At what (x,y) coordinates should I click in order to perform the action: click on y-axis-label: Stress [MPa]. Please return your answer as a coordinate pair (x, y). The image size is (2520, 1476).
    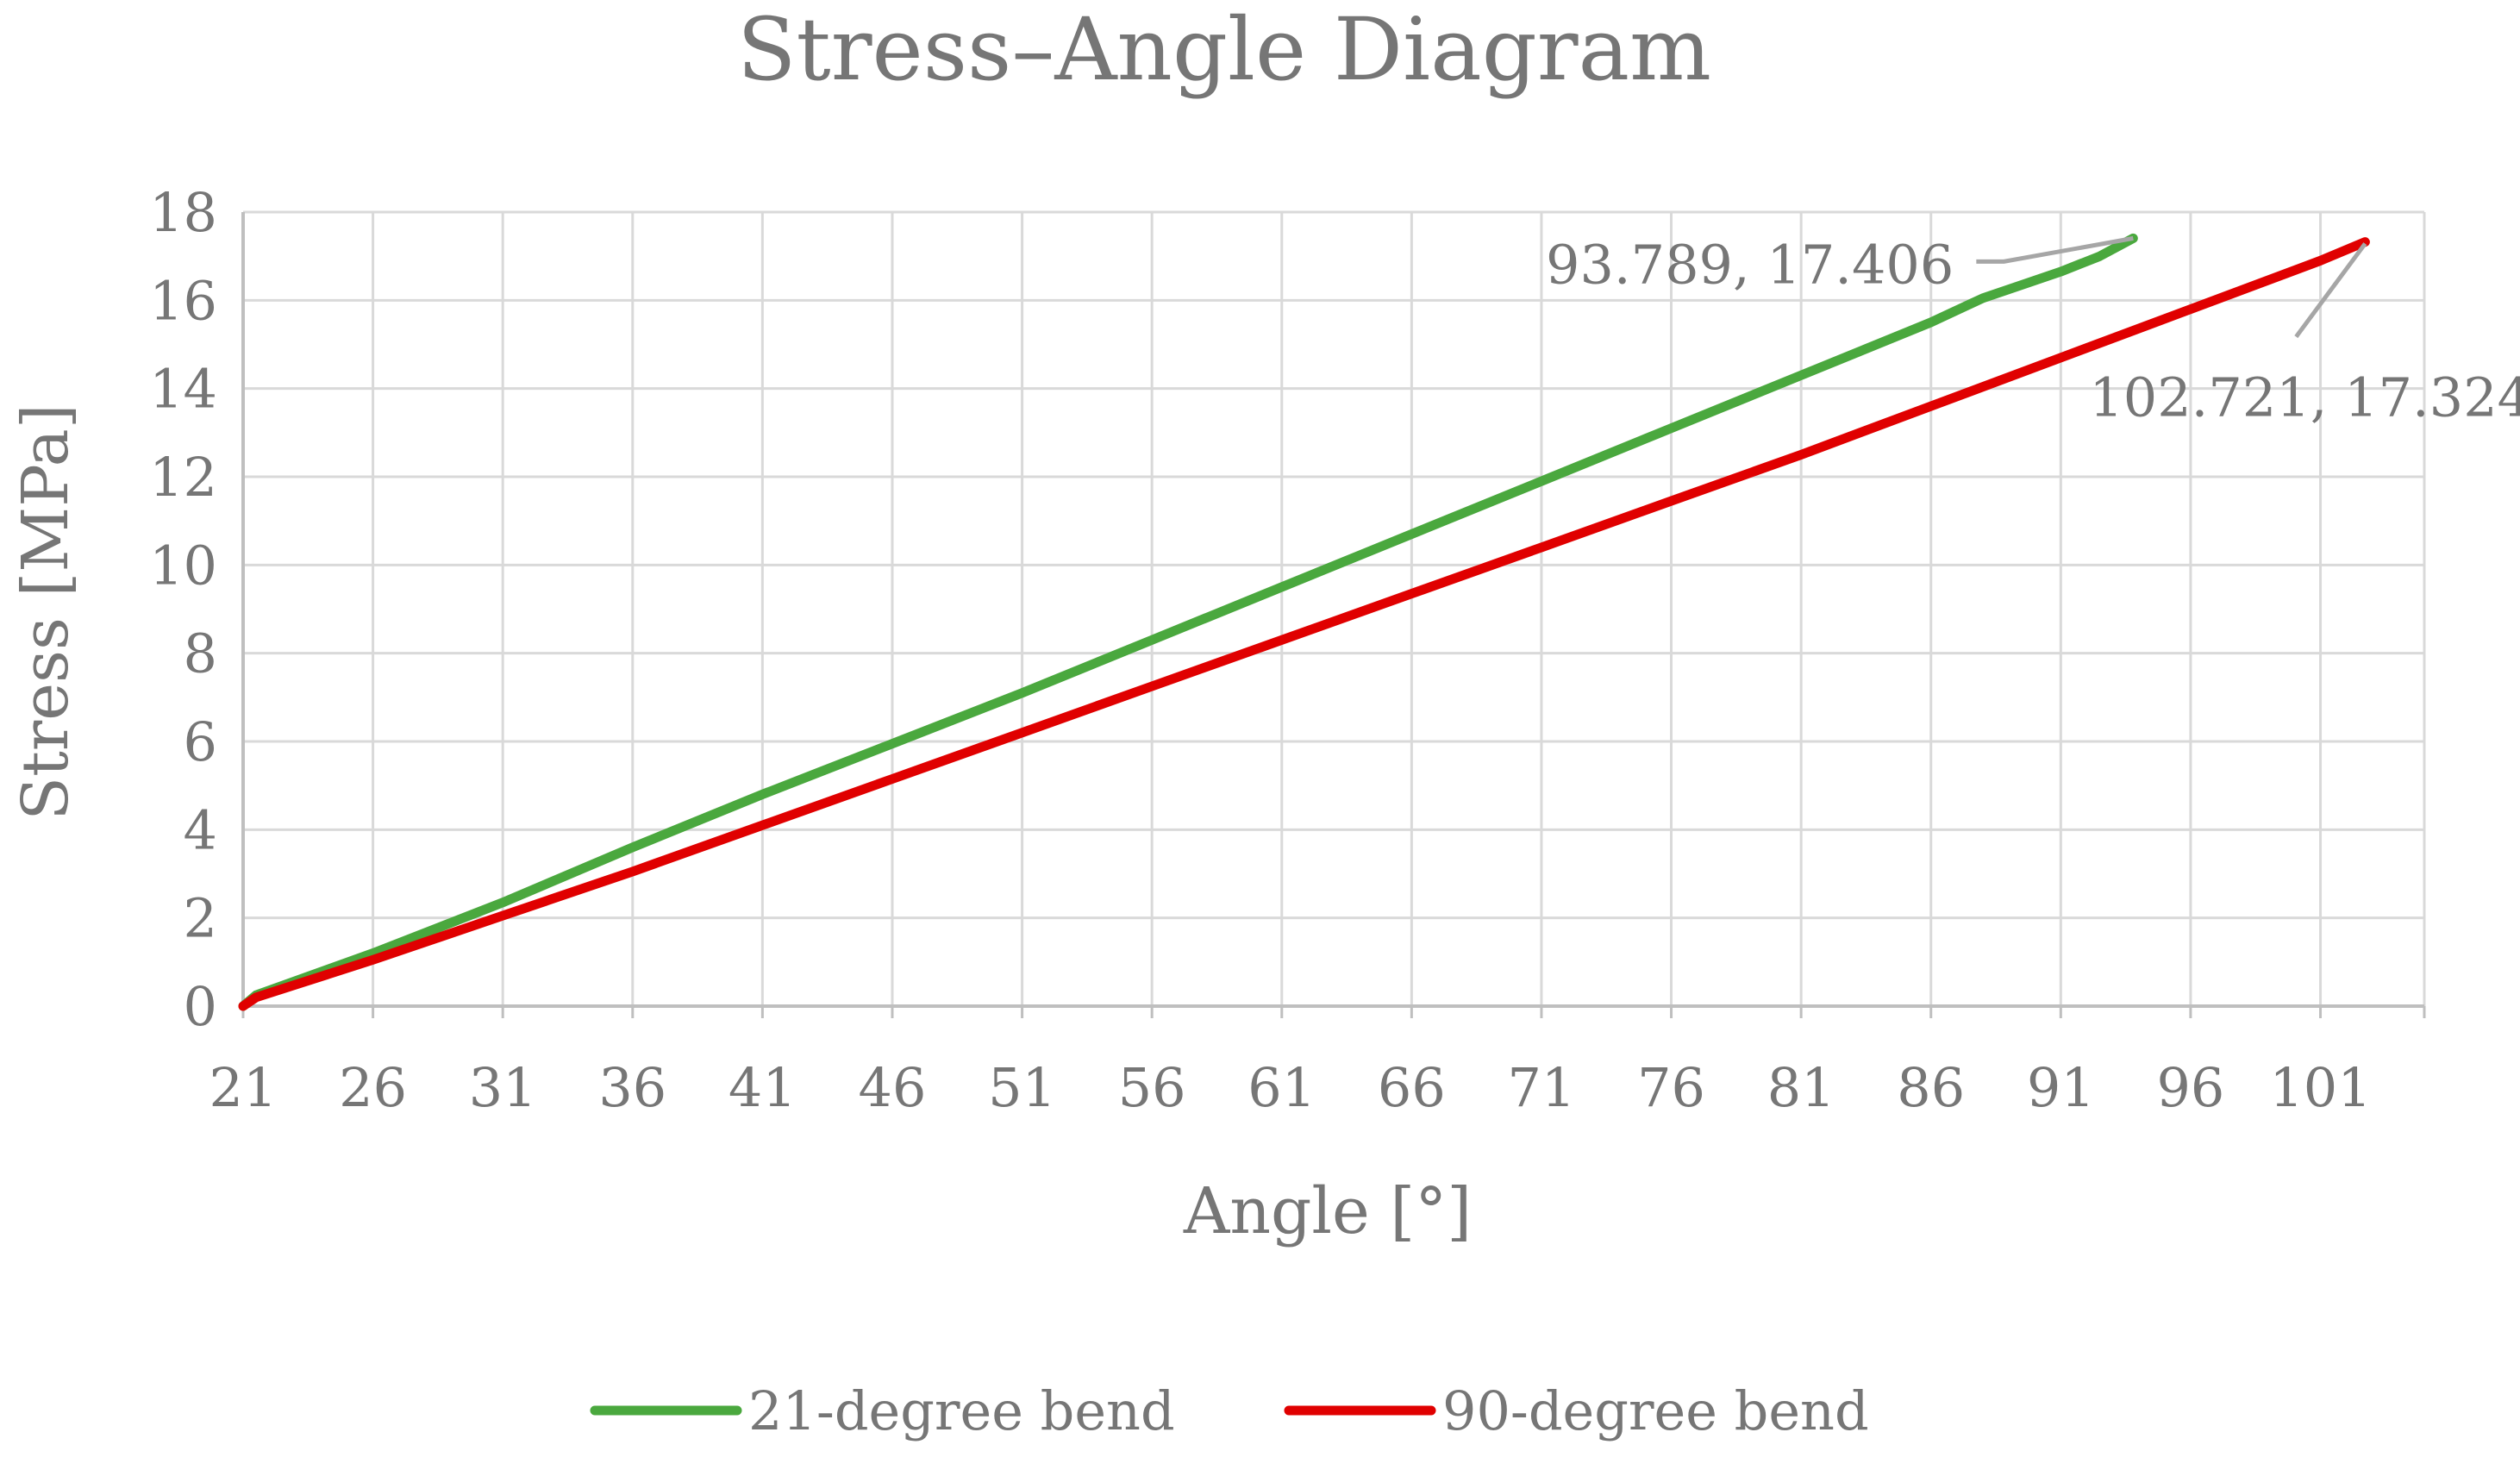
    Looking at the image, I should click on (46, 611).